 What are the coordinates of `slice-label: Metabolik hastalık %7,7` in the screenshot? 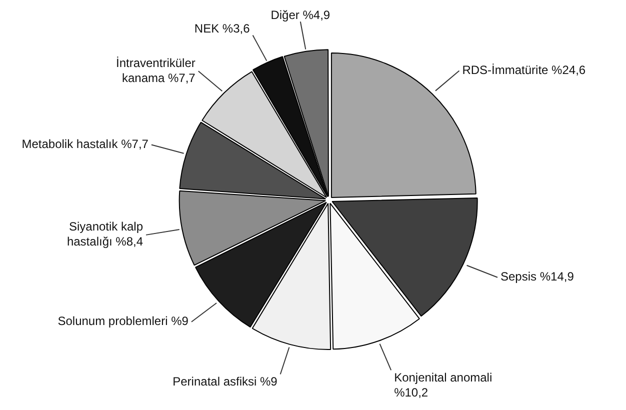 It's located at (85, 144).